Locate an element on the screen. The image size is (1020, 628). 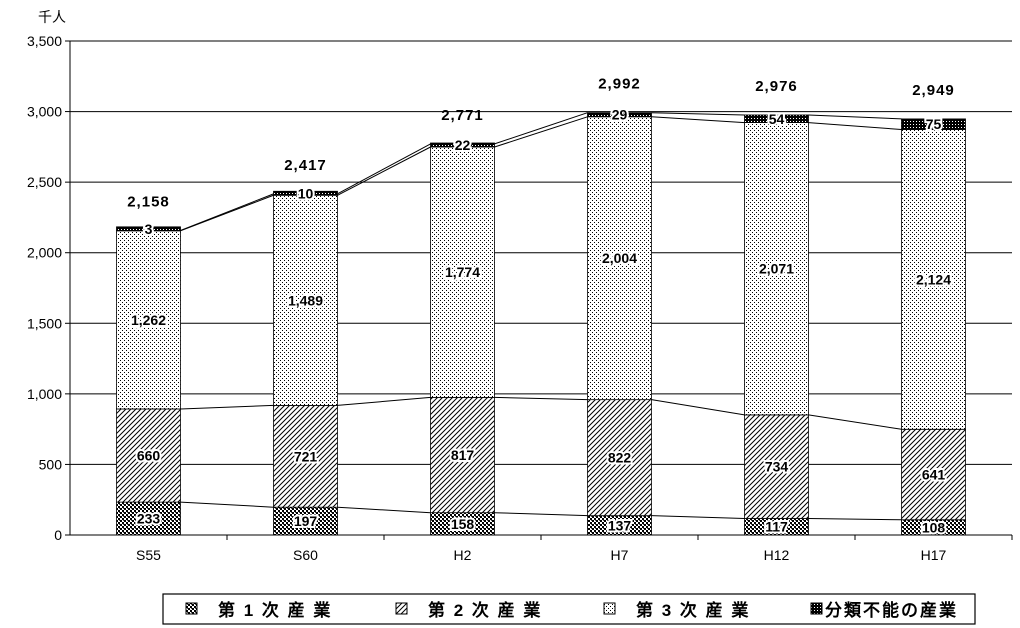
x-tick-label: H7 is located at coordinates (620, 555).